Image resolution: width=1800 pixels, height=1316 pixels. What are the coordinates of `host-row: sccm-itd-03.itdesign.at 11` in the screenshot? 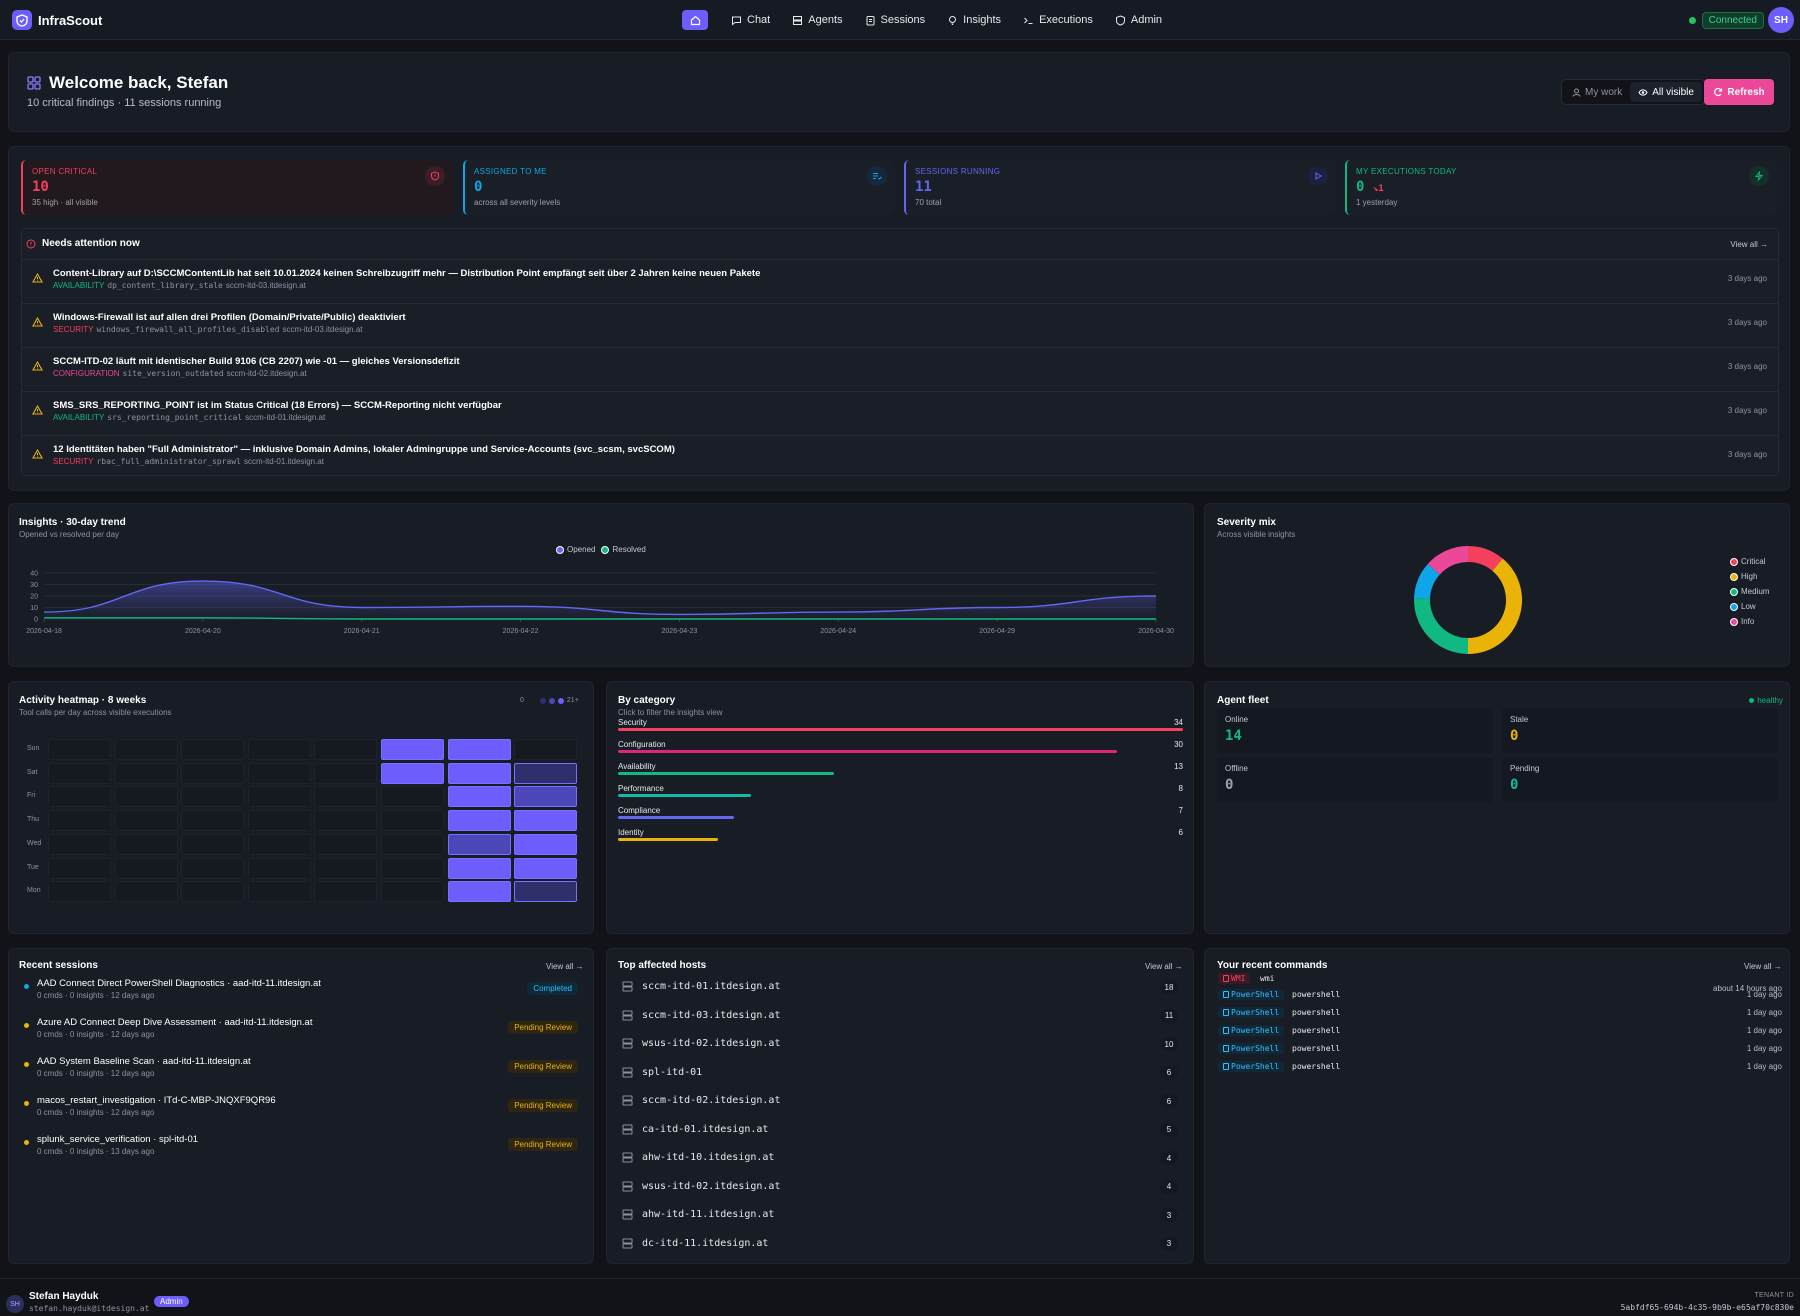 It's located at (899, 1018).